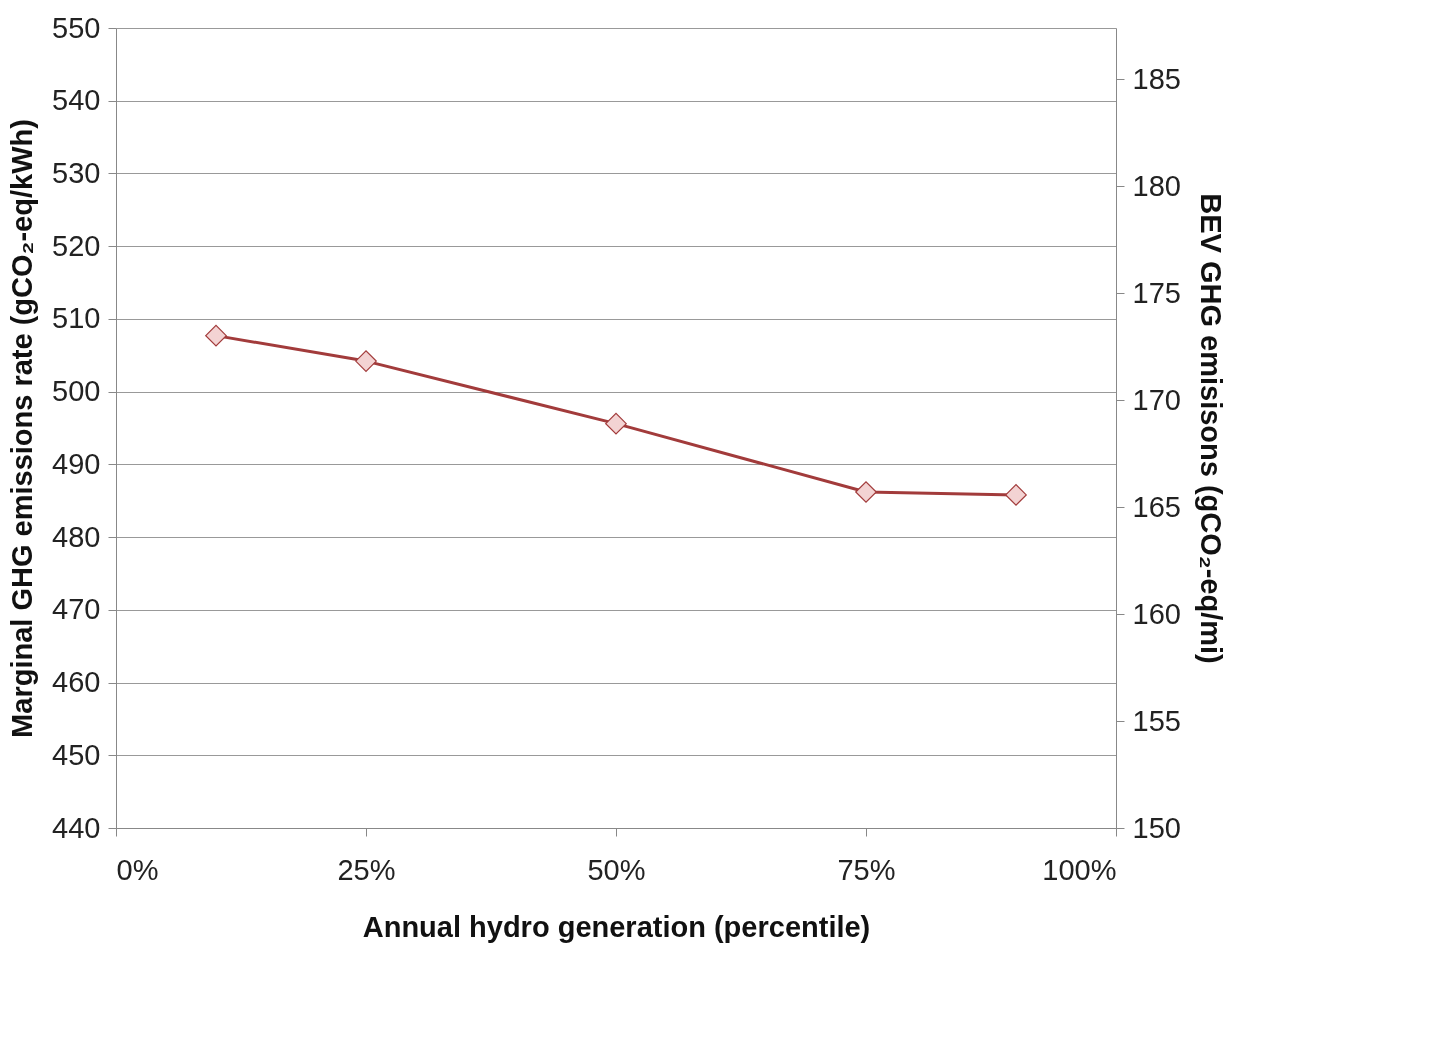  Describe the element at coordinates (76, 536) in the screenshot. I see `y-tick-label: 480` at that location.